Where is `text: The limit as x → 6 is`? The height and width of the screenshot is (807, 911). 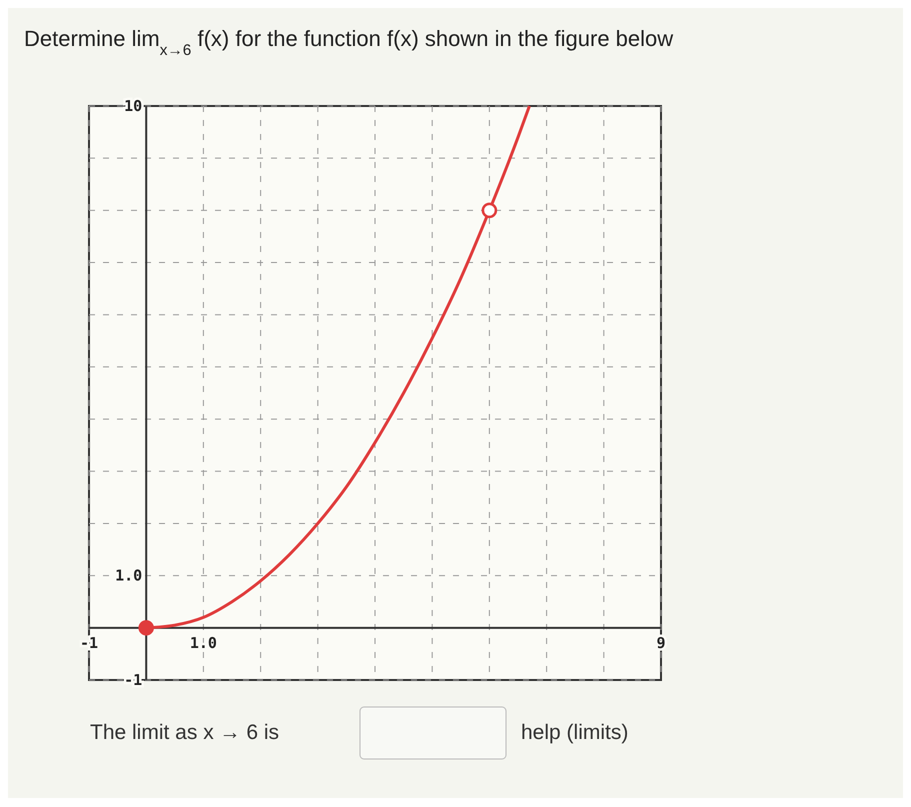 text: The limit as x → 6 is is located at coordinates (185, 732).